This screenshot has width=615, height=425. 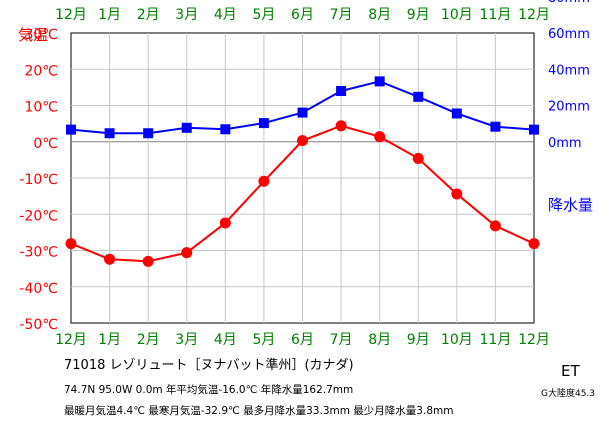 I want to click on climate-classification: ET, so click(x=570, y=371).